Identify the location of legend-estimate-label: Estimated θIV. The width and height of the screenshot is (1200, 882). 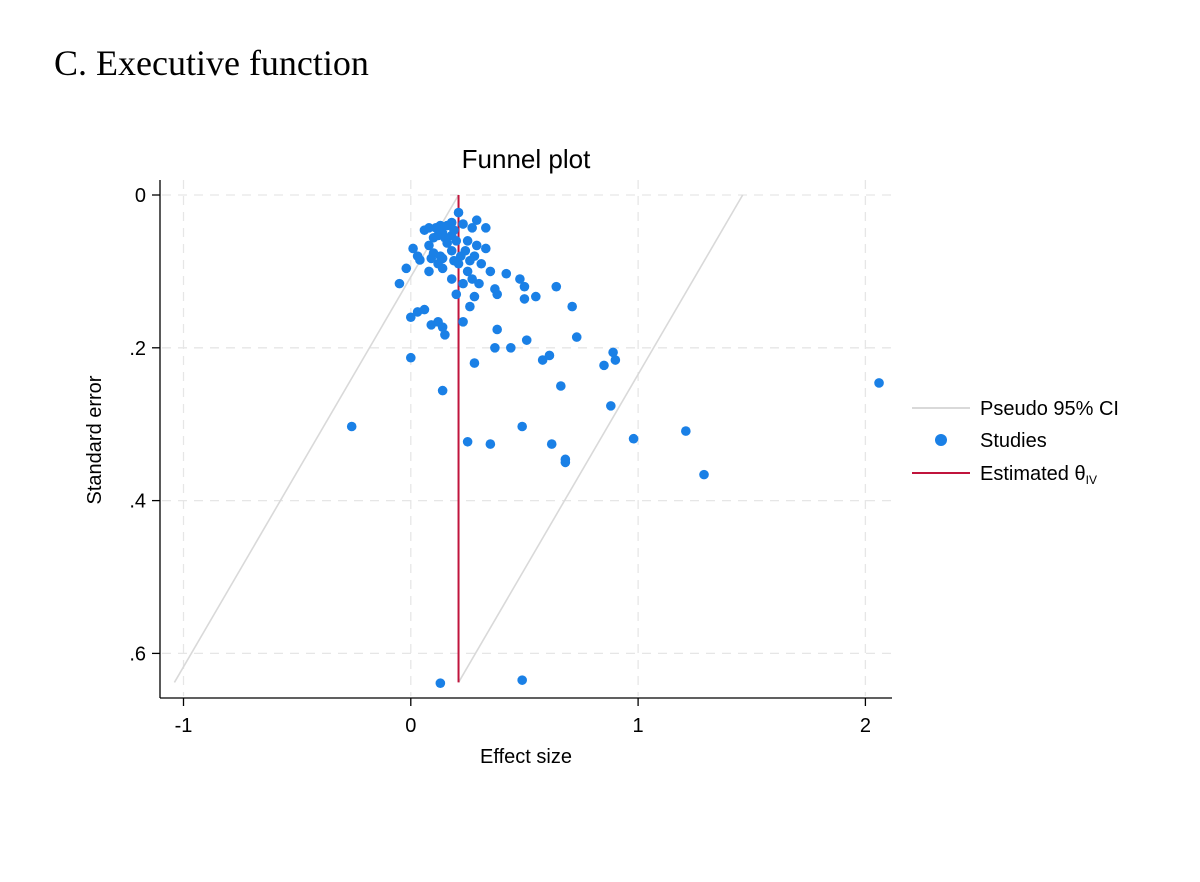
(1038, 475).